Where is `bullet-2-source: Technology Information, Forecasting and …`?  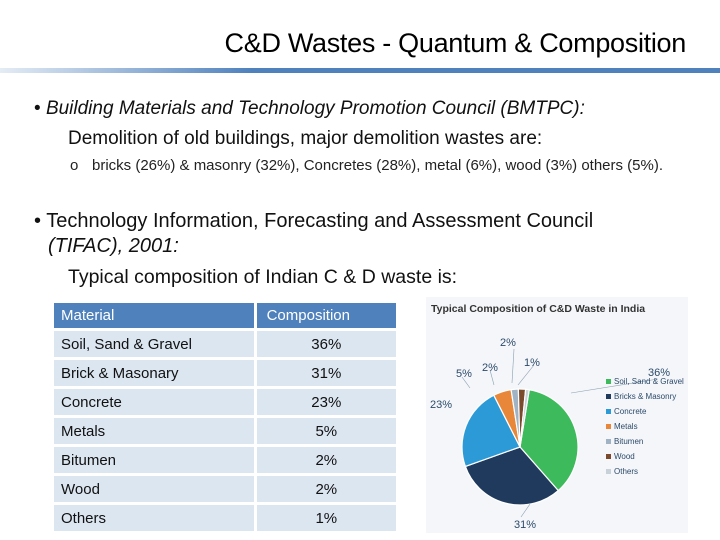
bullet-2-source: Technology Information, Forecasting and … is located at coordinates (320, 221).